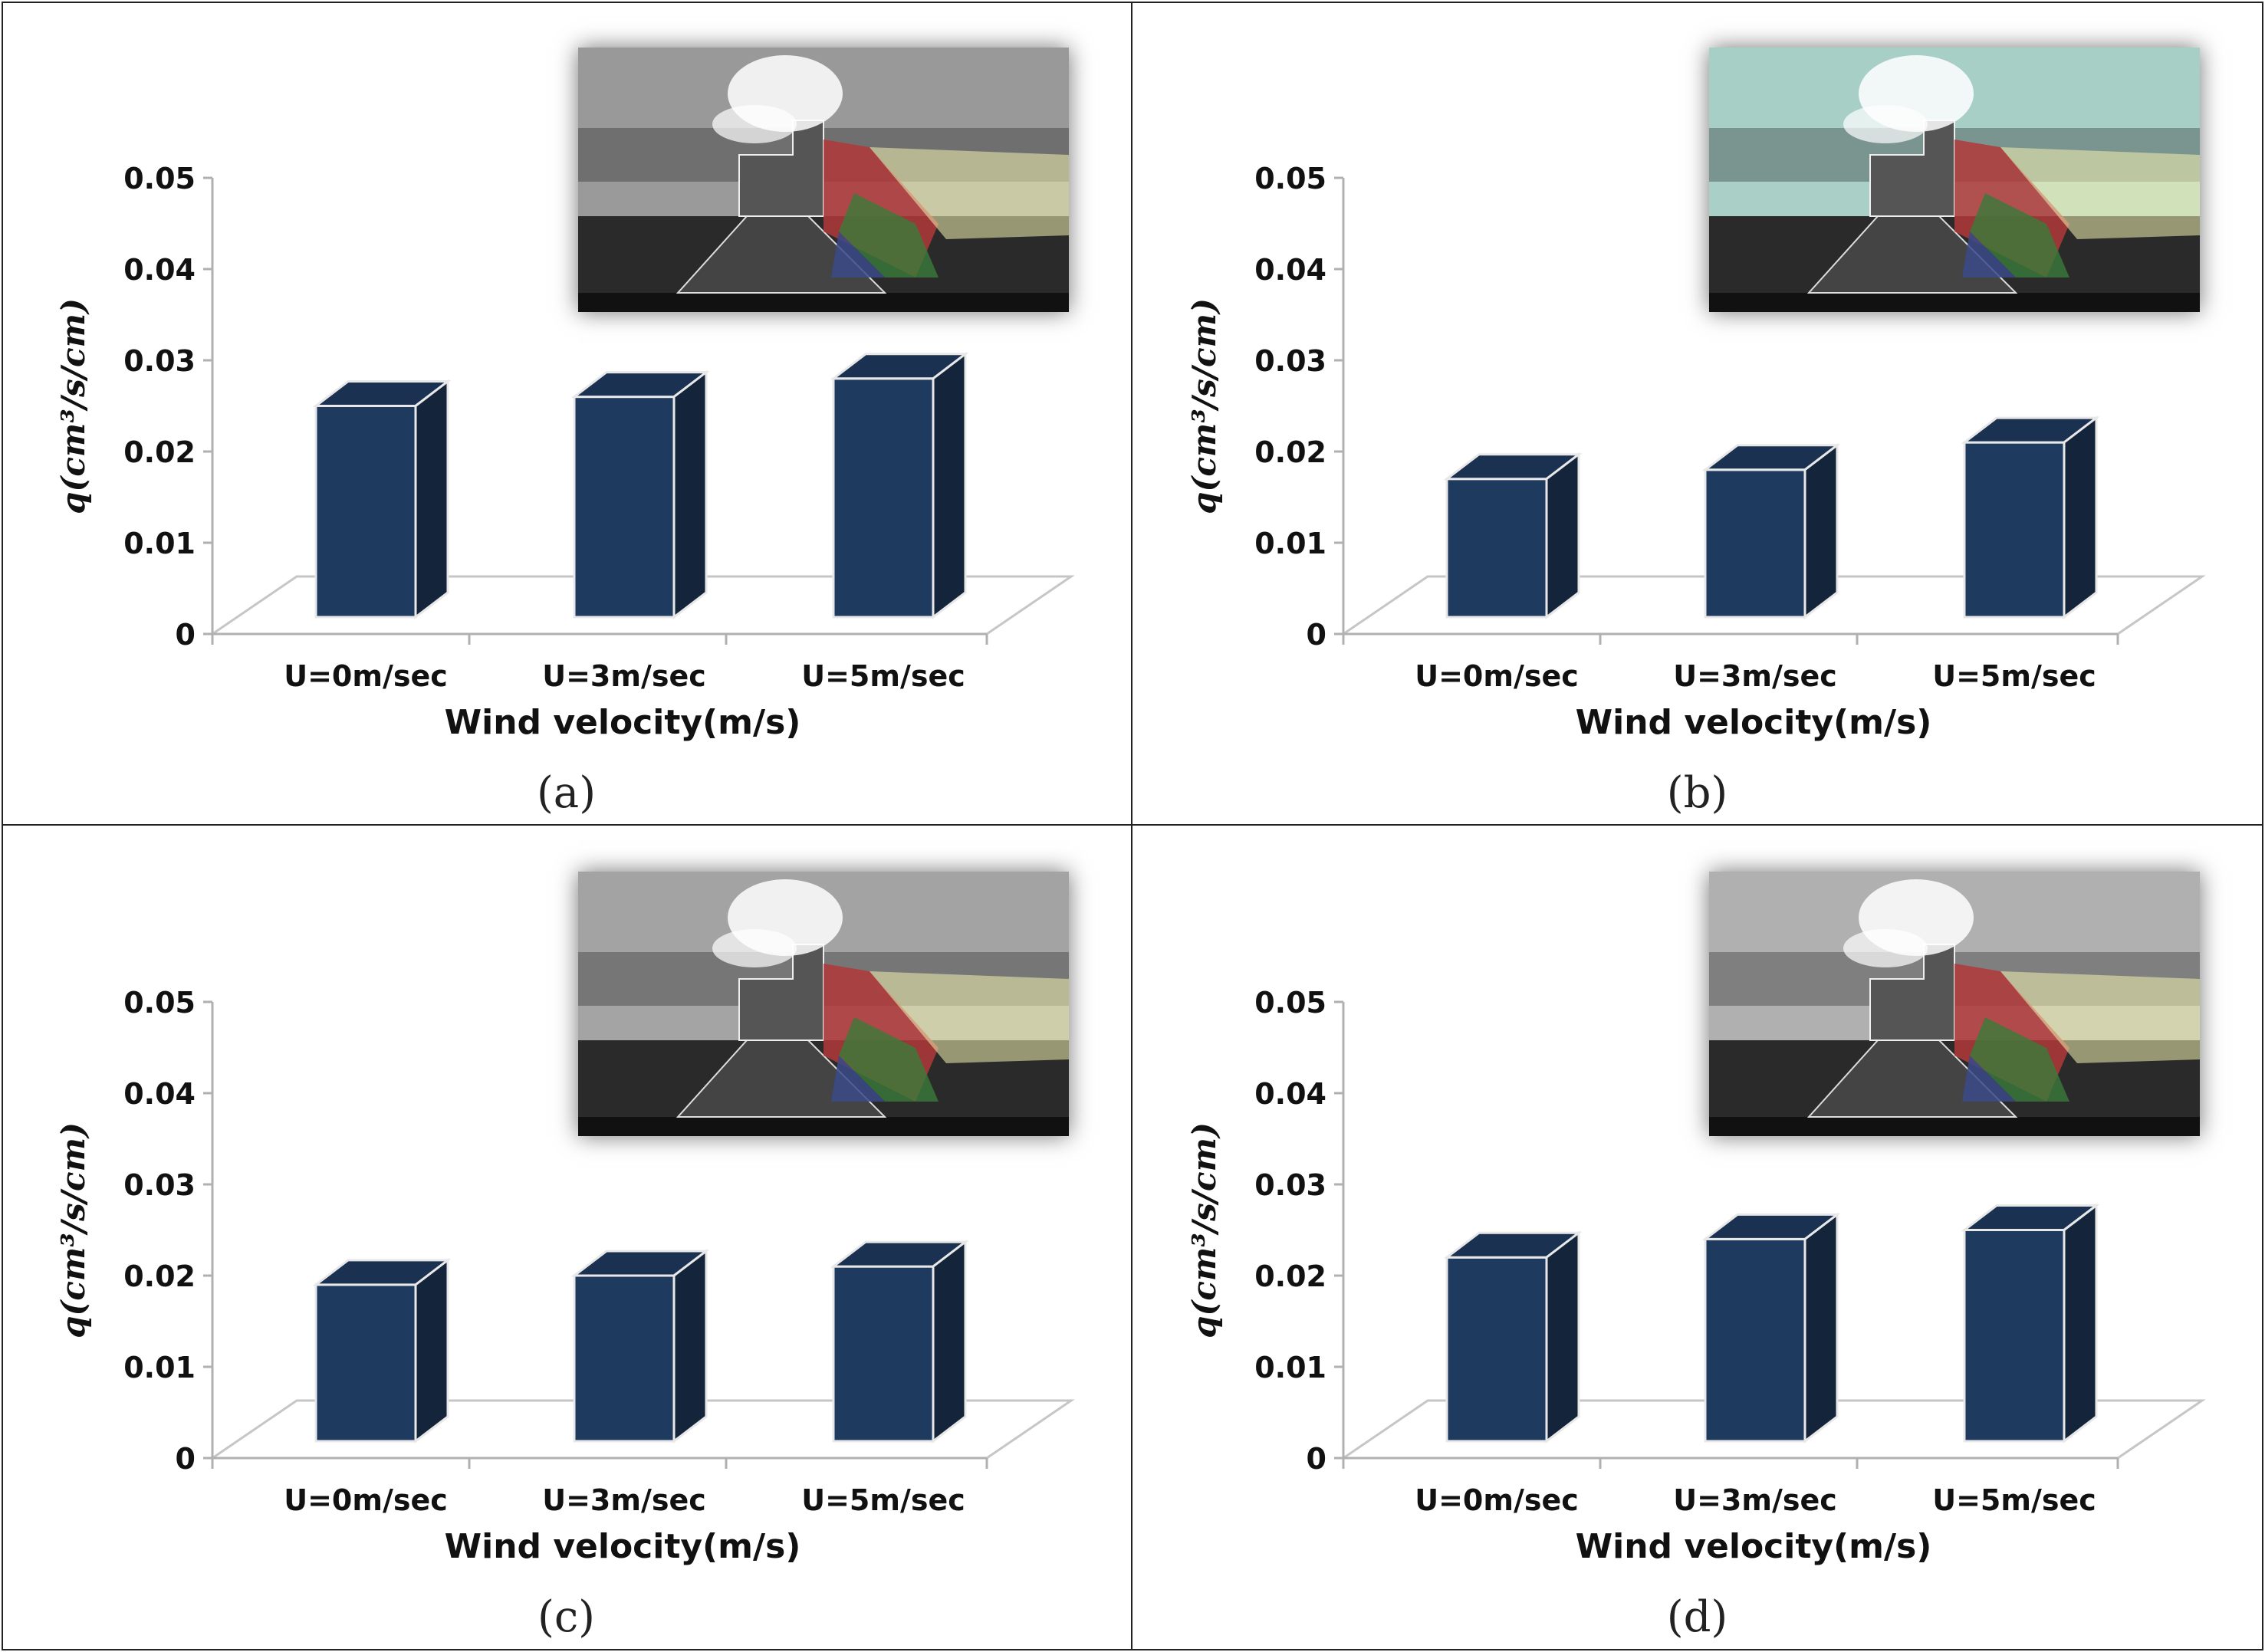 This screenshot has height=1652, width=2265. I want to click on panel-caption: (a), so click(566, 793).